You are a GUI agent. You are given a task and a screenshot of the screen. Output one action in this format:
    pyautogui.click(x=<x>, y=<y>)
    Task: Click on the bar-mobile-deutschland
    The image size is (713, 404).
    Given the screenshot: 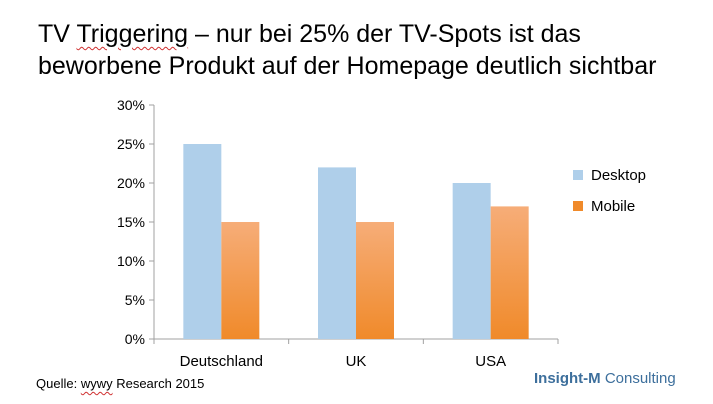 What is the action you would take?
    pyautogui.click(x=240, y=280)
    